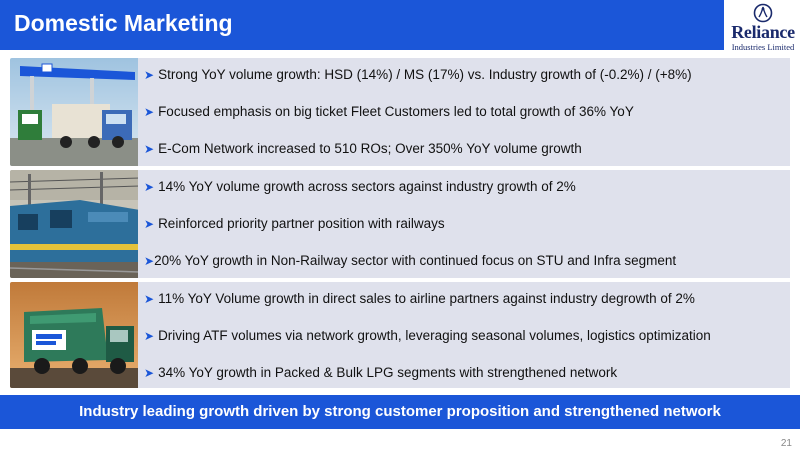  Describe the element at coordinates (123, 23) in the screenshot. I see `page-title: Domestic Marketing` at that location.